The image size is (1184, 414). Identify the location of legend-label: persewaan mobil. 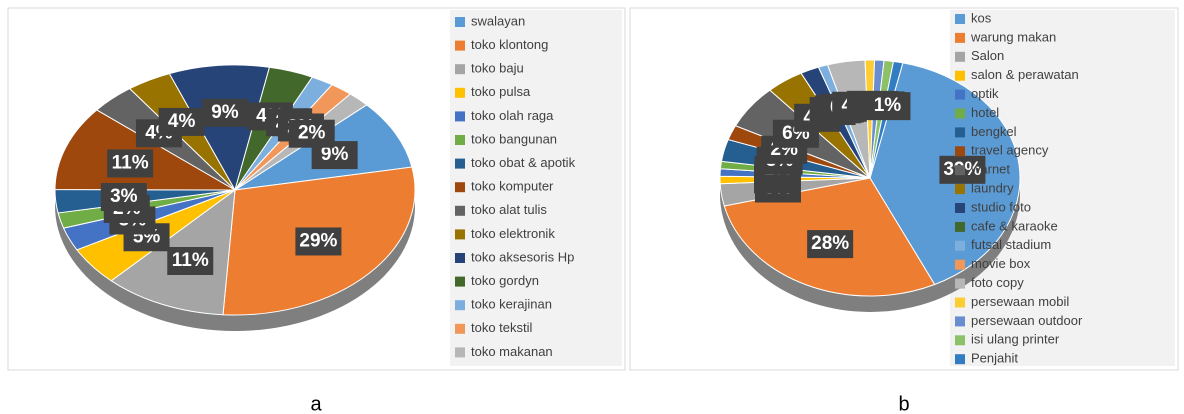
(1020, 301).